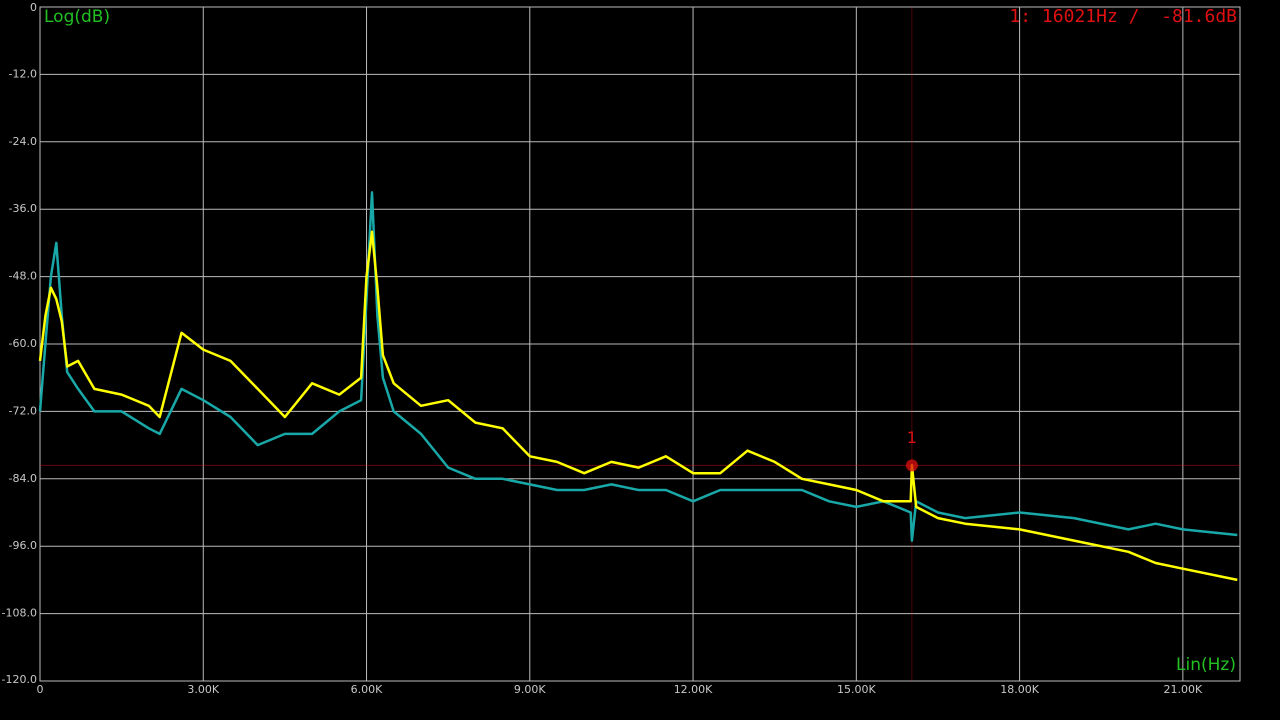 The width and height of the screenshot is (1280, 720). What do you see at coordinates (530, 689) in the screenshot?
I see `x-tick-label: 9.00K` at bounding box center [530, 689].